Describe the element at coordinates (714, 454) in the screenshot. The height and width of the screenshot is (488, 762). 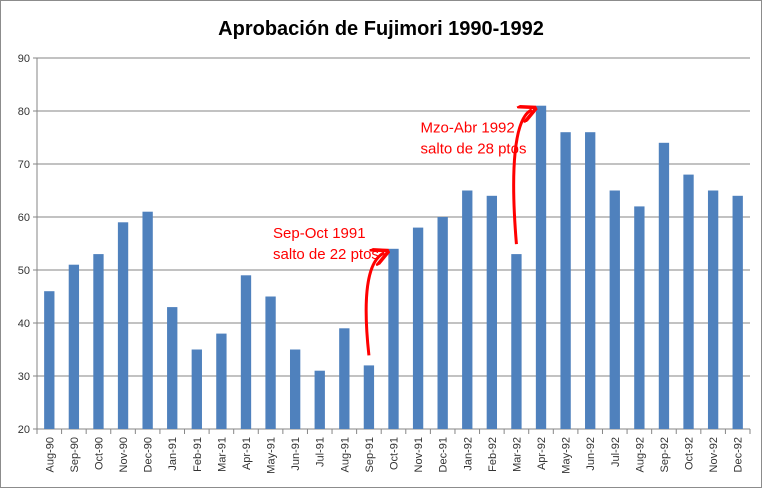
I see `x-tick-label: Nov-92` at that location.